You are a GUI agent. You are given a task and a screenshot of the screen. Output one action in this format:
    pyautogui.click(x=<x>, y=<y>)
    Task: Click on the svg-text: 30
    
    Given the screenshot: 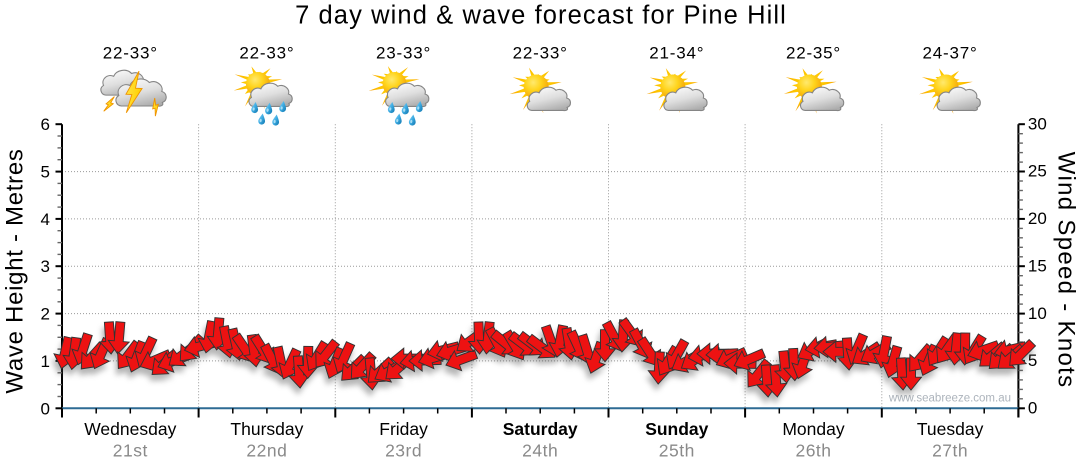 What is the action you would take?
    pyautogui.click(x=1037, y=123)
    